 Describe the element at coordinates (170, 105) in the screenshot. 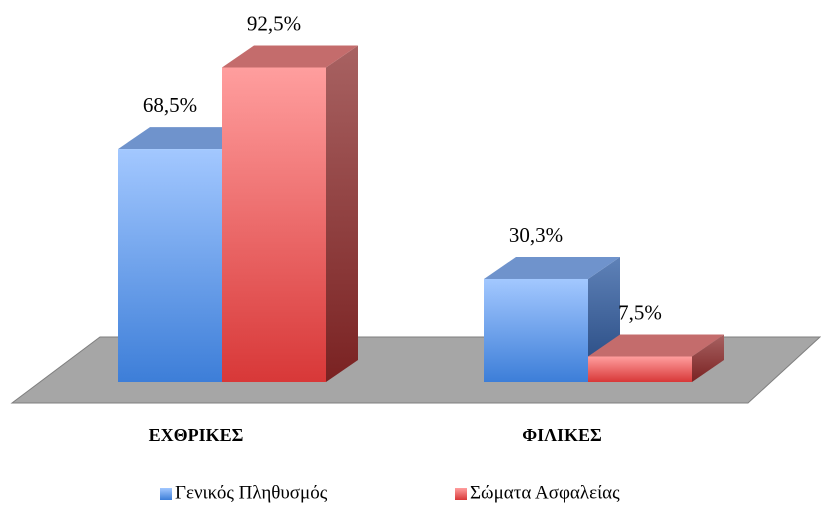

I see `data-label: 68,5%` at that location.